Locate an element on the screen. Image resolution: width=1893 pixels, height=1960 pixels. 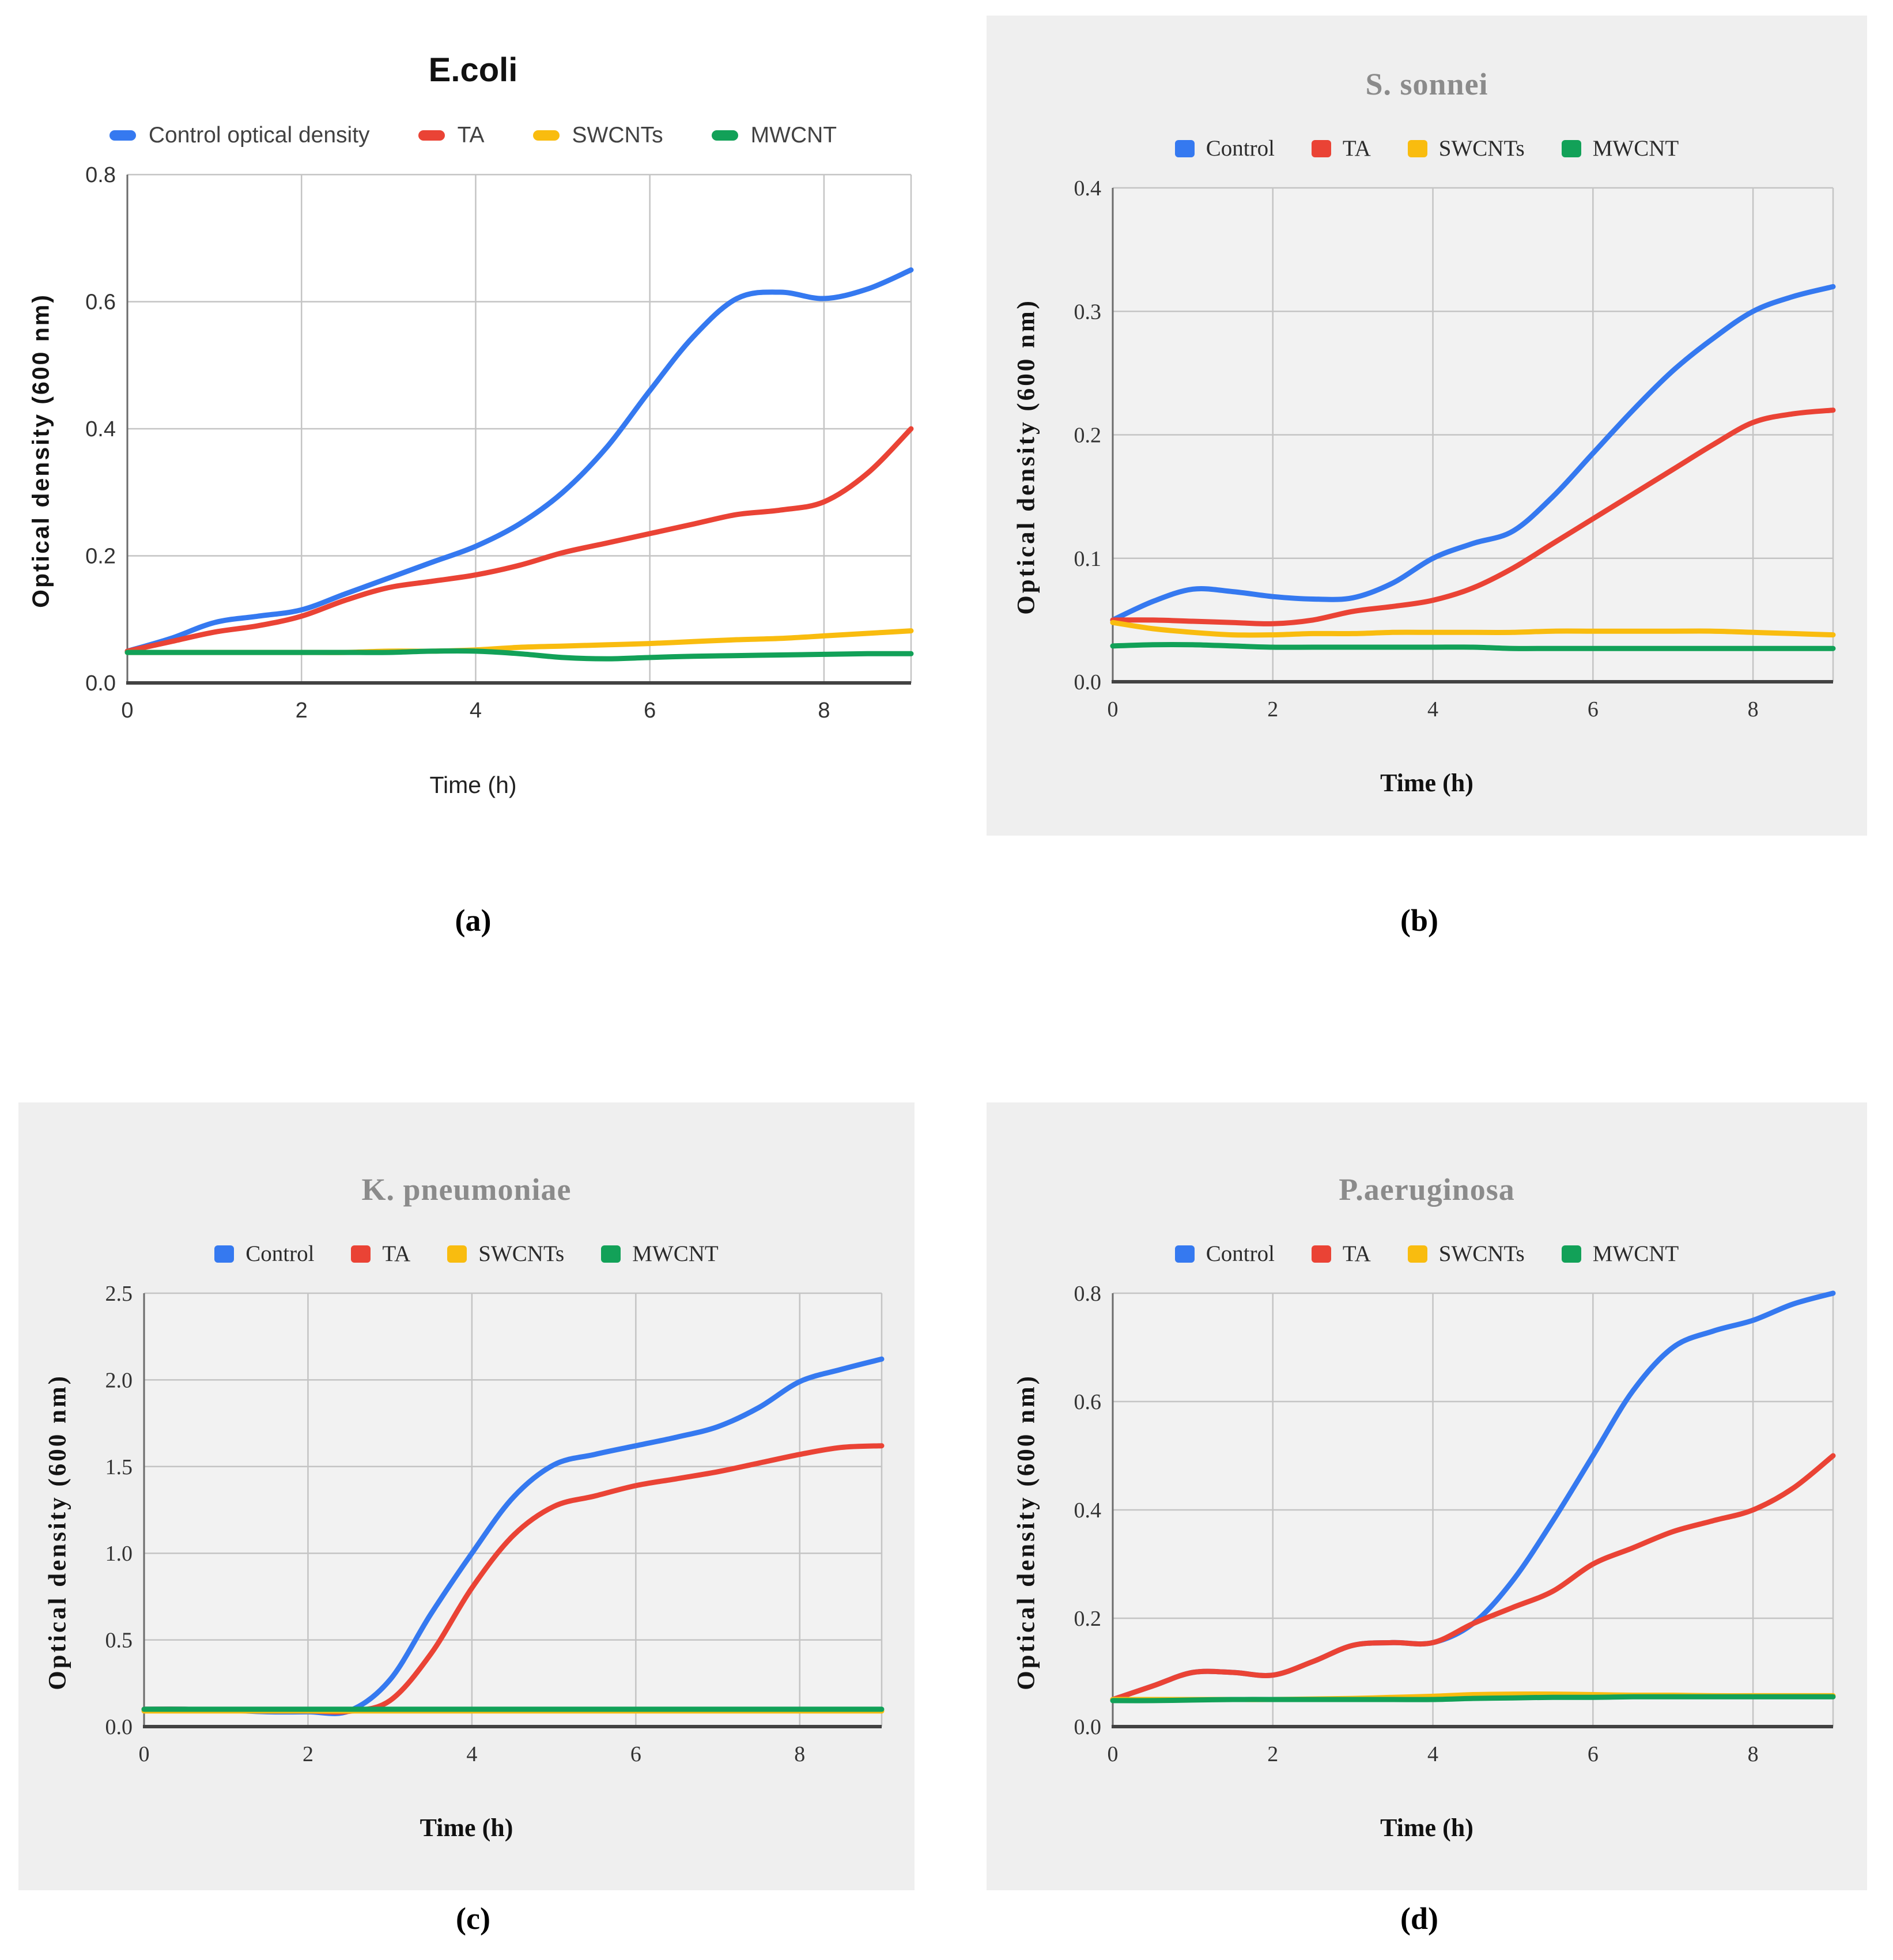
caption-row-bottom: (c) (d) is located at coordinates (946, 1925).